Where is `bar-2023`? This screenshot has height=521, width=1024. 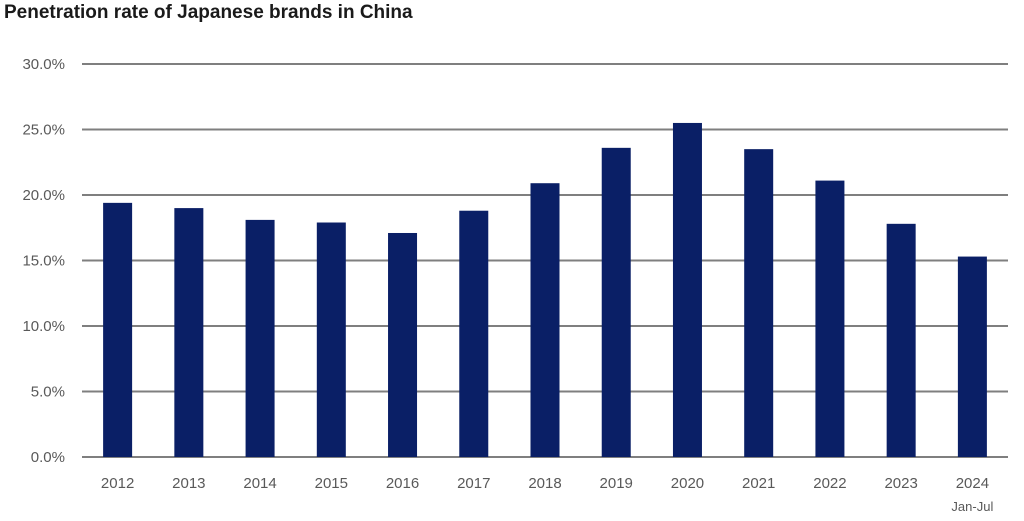 bar-2023 is located at coordinates (901, 340).